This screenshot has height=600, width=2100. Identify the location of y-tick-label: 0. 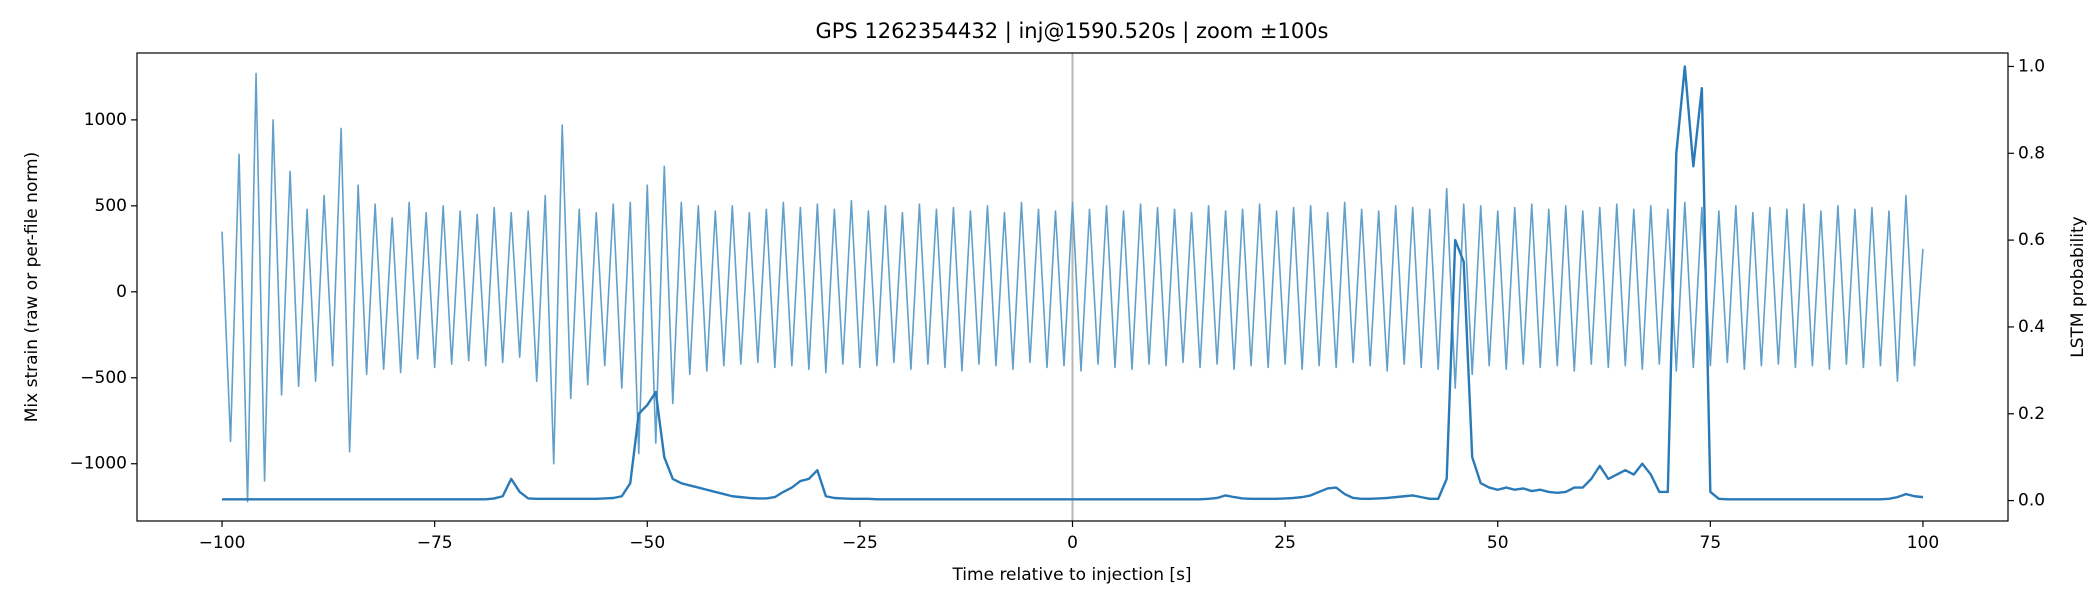
(121, 292).